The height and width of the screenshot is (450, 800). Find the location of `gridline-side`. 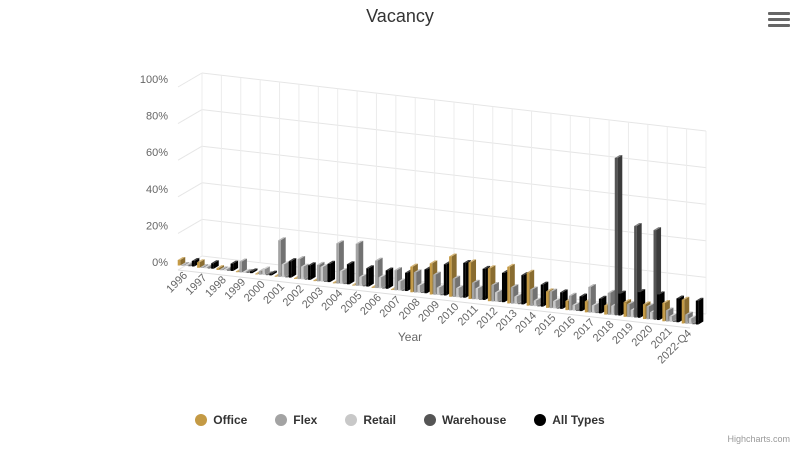

gridline-side is located at coordinates (190, 226).